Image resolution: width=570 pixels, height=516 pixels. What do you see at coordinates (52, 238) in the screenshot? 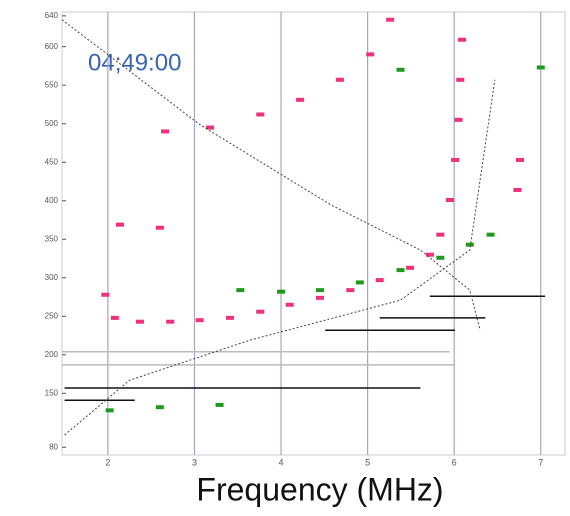
I see `y-tick-label: 350` at bounding box center [52, 238].